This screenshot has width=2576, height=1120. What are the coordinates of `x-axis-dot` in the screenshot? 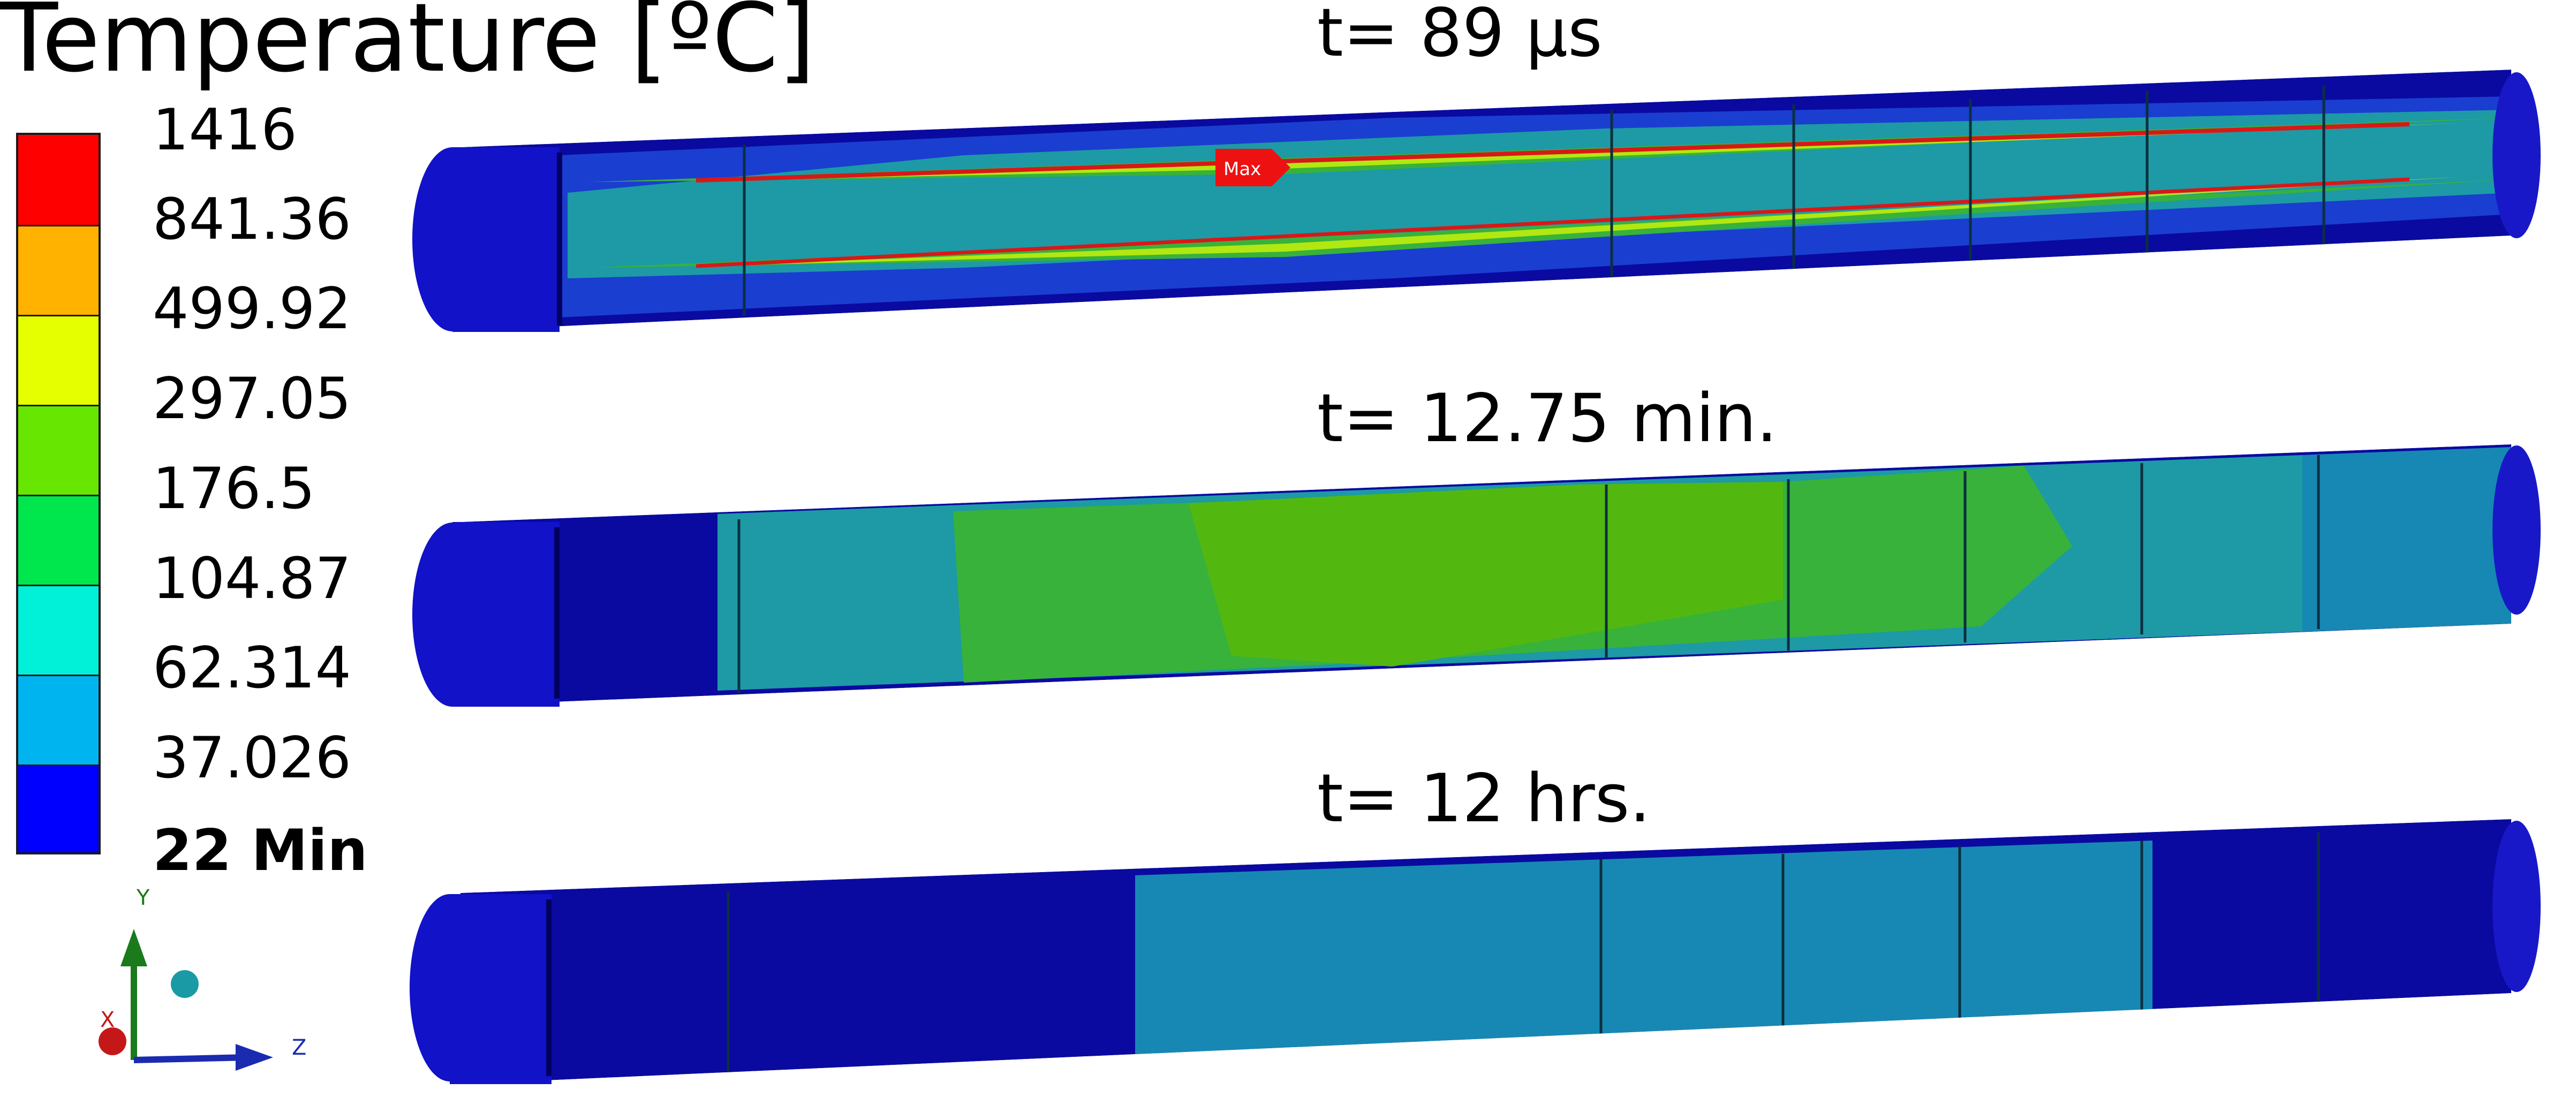 It's located at (112, 1041).